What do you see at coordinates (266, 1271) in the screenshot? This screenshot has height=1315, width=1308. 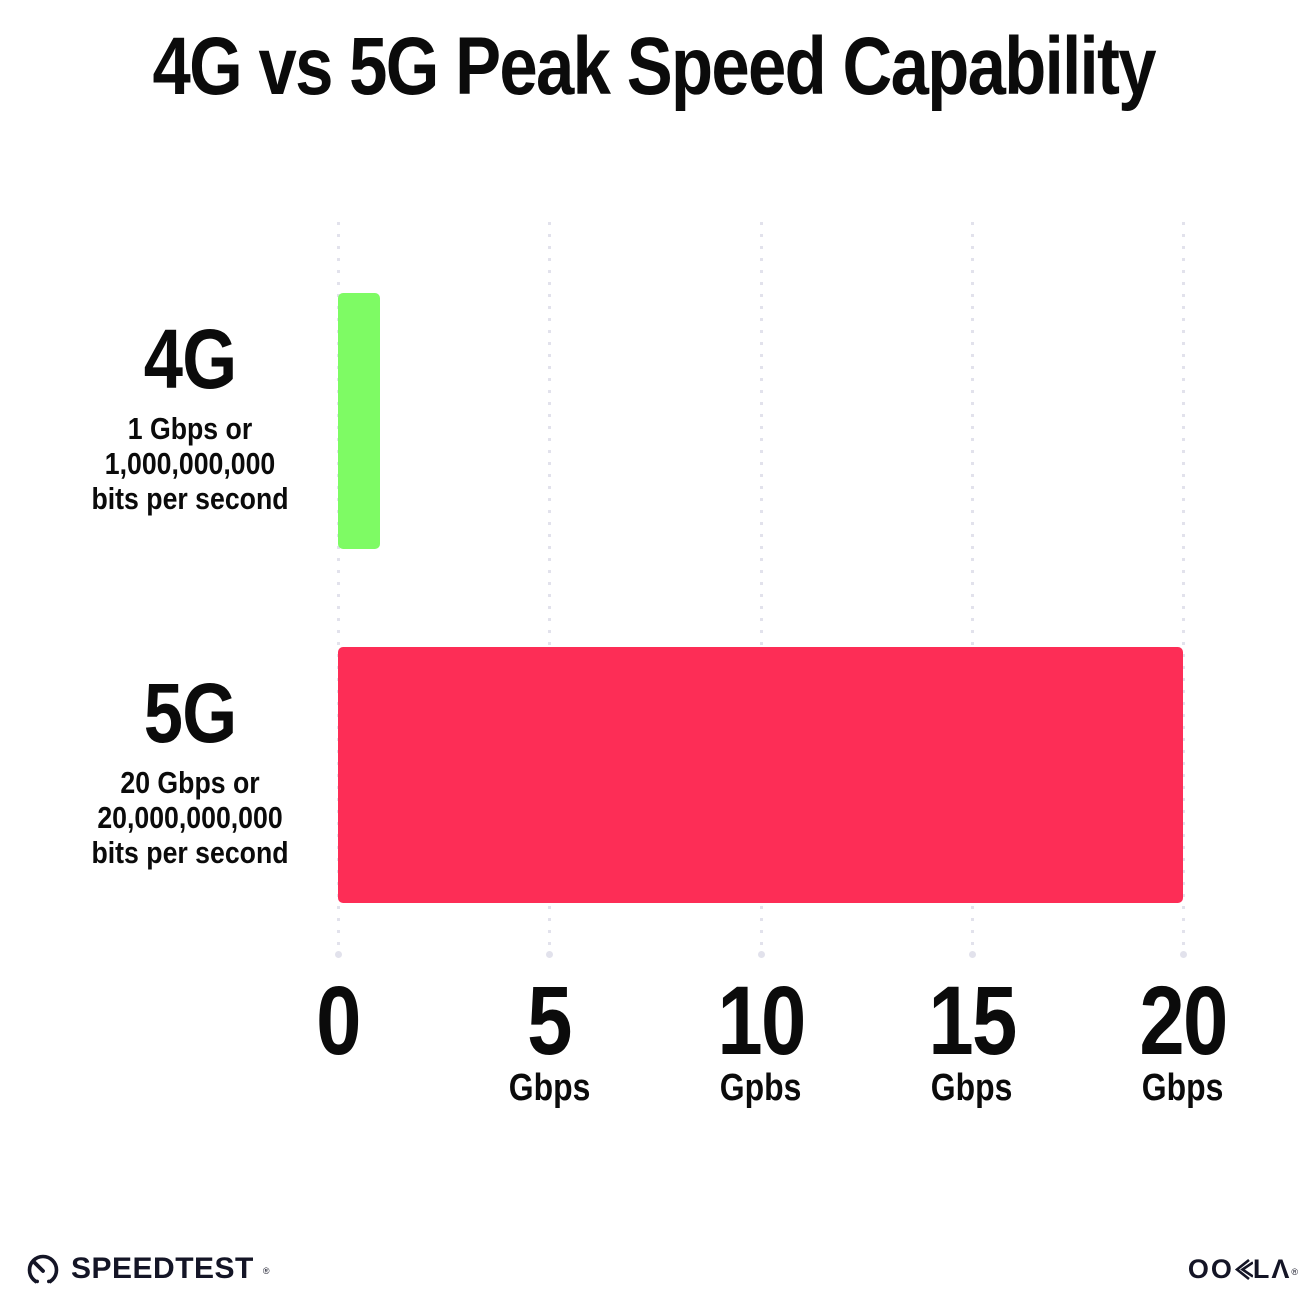 I see `speedtest-trademark: ®` at bounding box center [266, 1271].